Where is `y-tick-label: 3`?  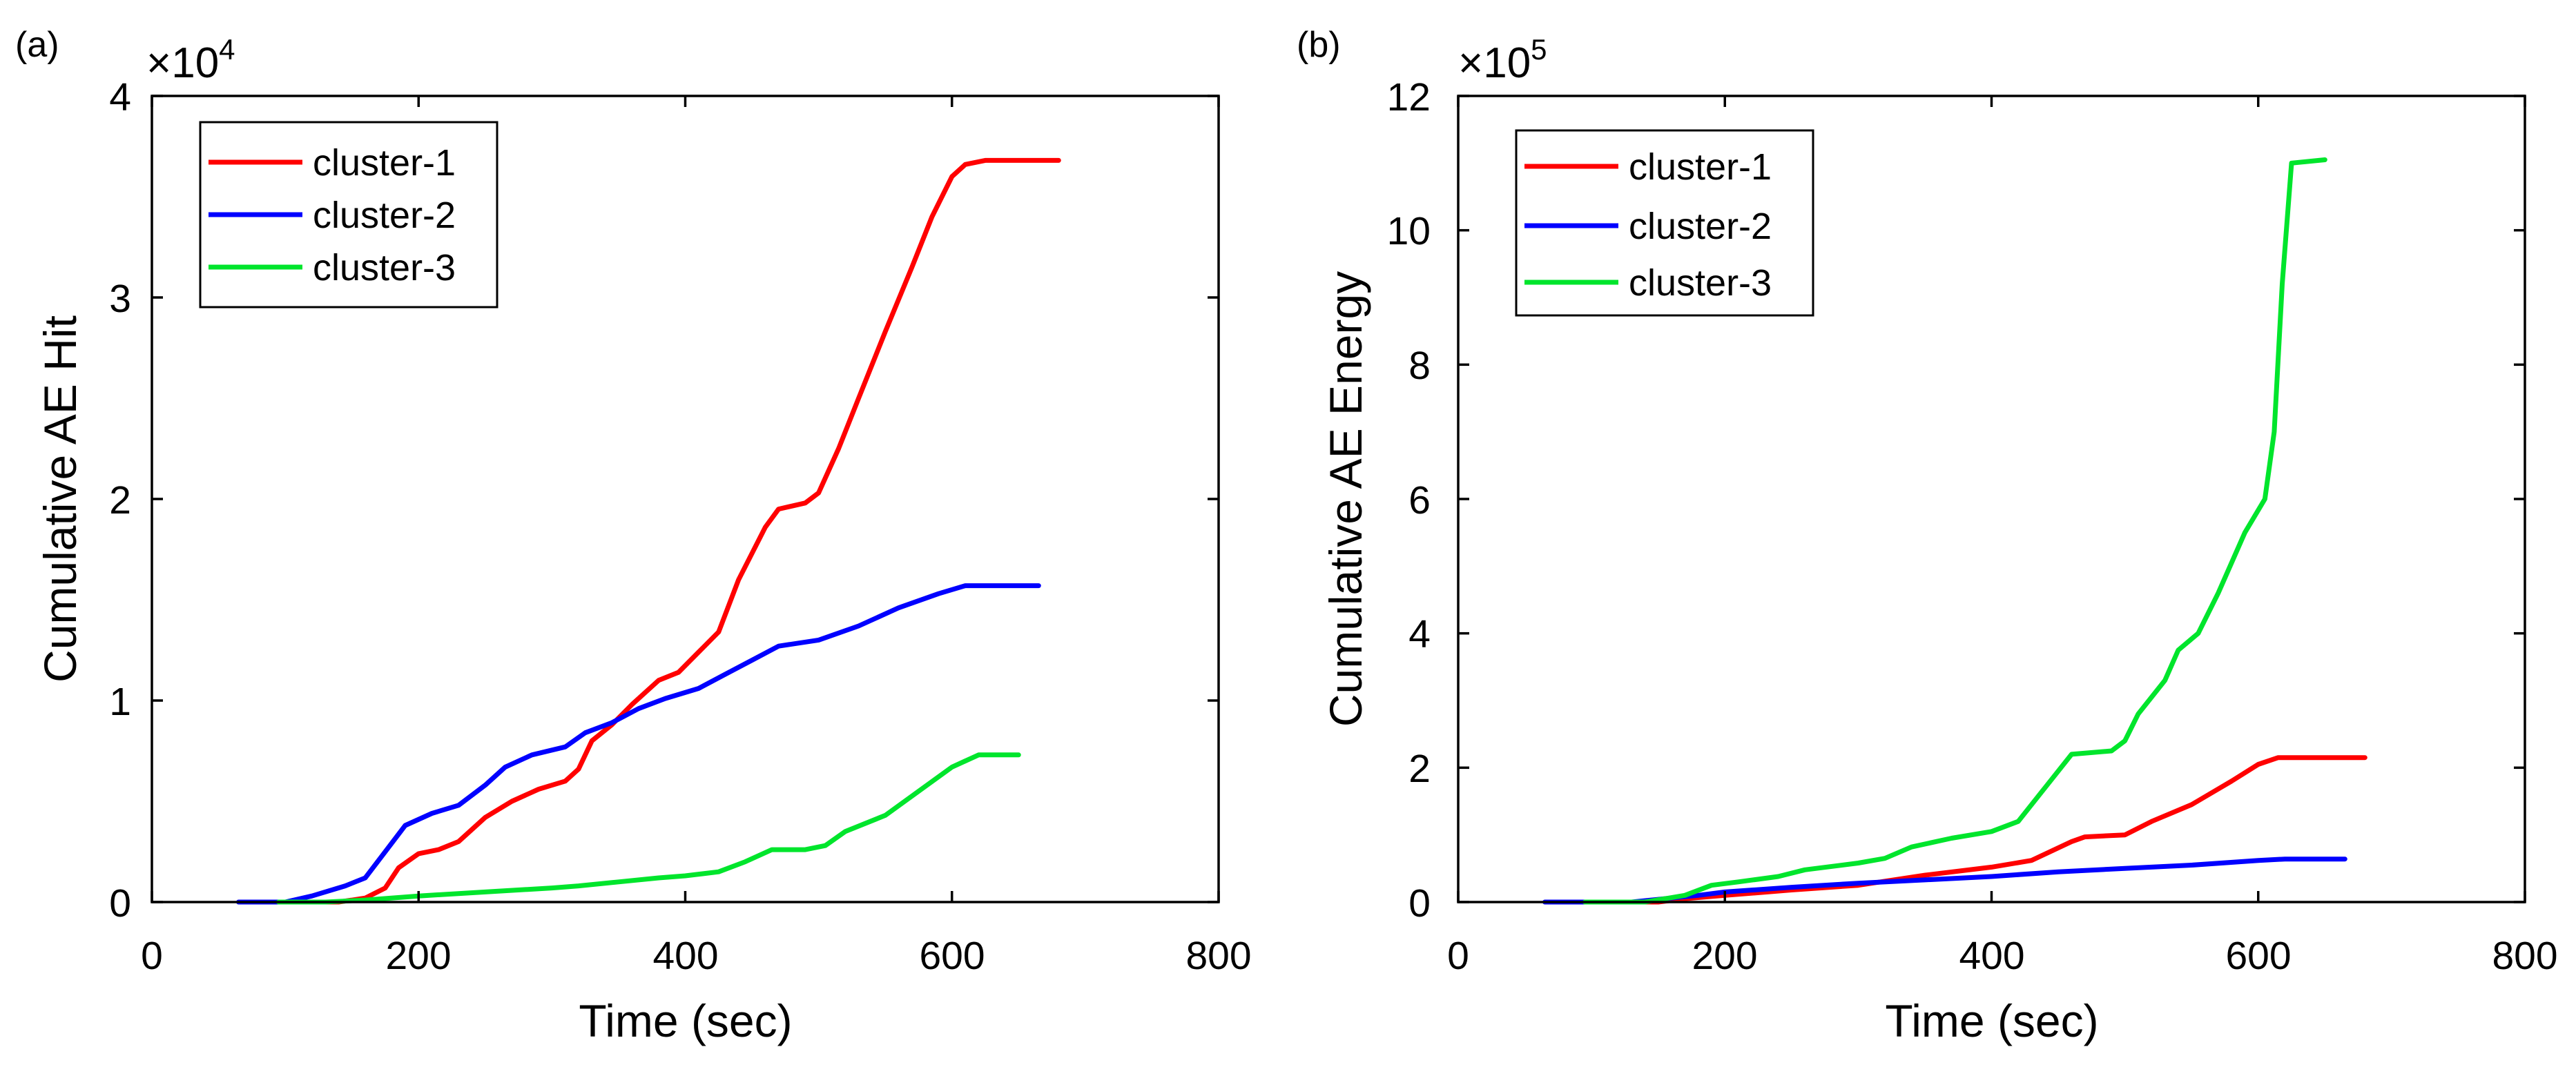
y-tick-label: 3 is located at coordinates (120, 299).